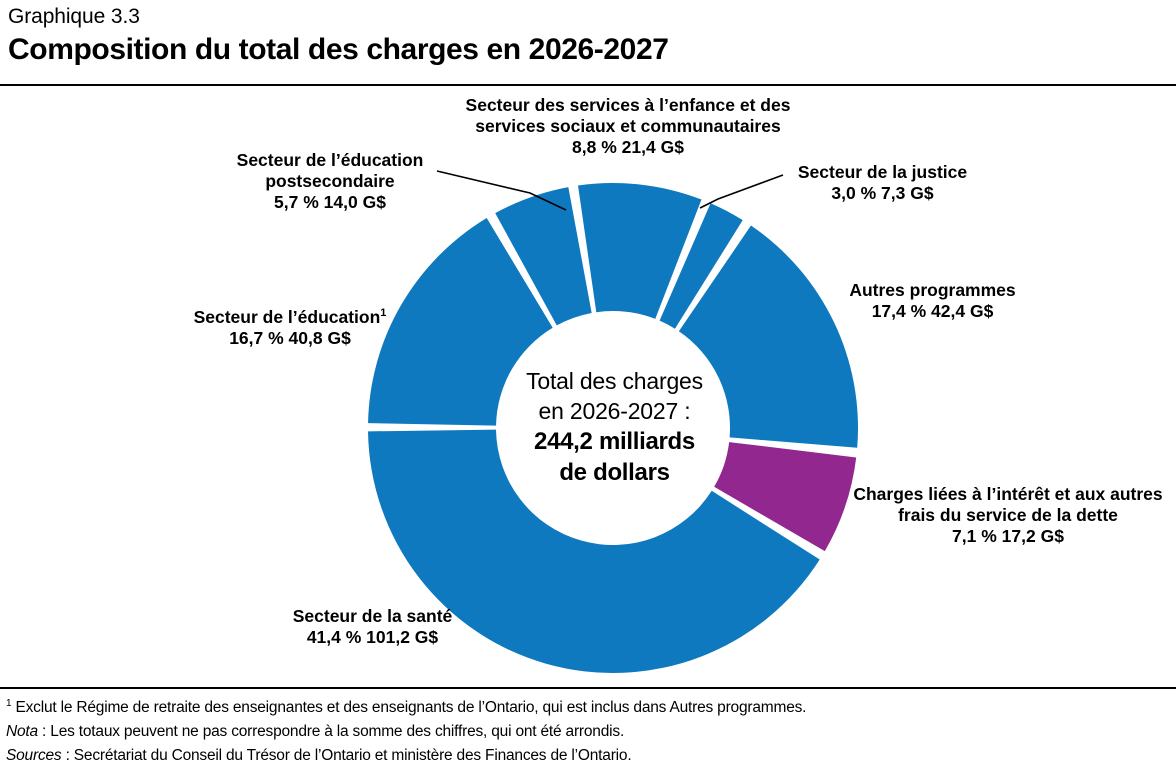  I want to click on slice-label-justice: Secteur de la justice 3,0 % 7,3 G$, so click(882, 183).